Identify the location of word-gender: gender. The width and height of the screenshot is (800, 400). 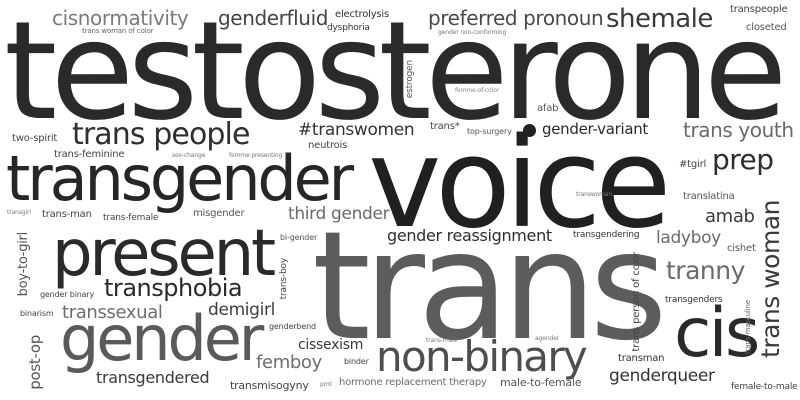
(162, 338).